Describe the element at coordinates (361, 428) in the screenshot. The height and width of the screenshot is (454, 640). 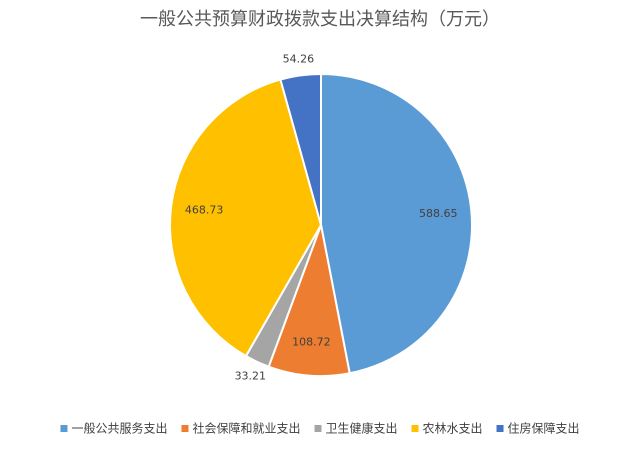
I see `legend-label: 卫生健康支出` at that location.